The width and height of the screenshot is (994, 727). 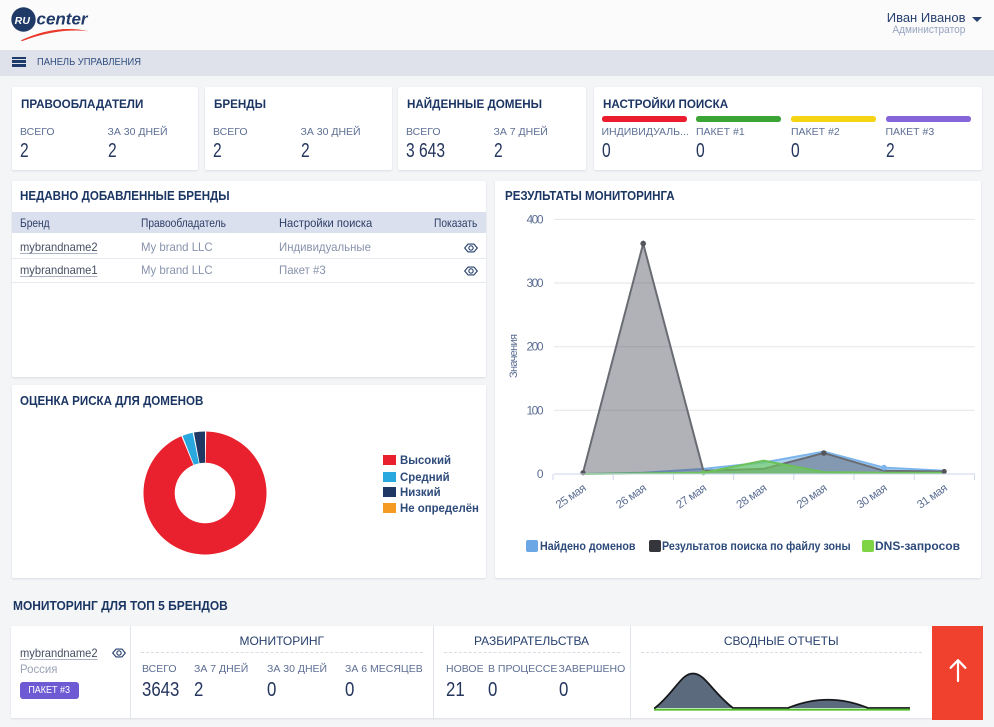 What do you see at coordinates (535, 410) in the screenshot?
I see `svg-text: 100` at bounding box center [535, 410].